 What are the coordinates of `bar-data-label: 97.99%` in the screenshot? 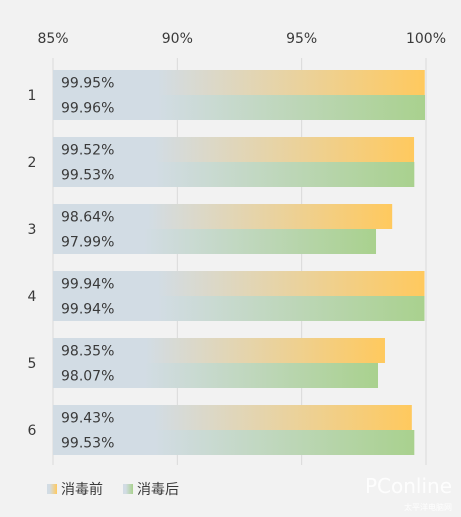 It's located at (87, 243).